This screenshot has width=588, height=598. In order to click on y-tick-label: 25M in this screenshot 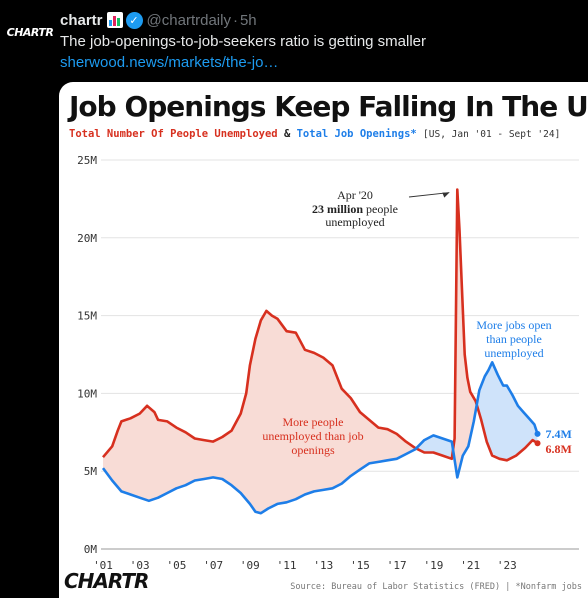, I will do `click(87, 160)`.